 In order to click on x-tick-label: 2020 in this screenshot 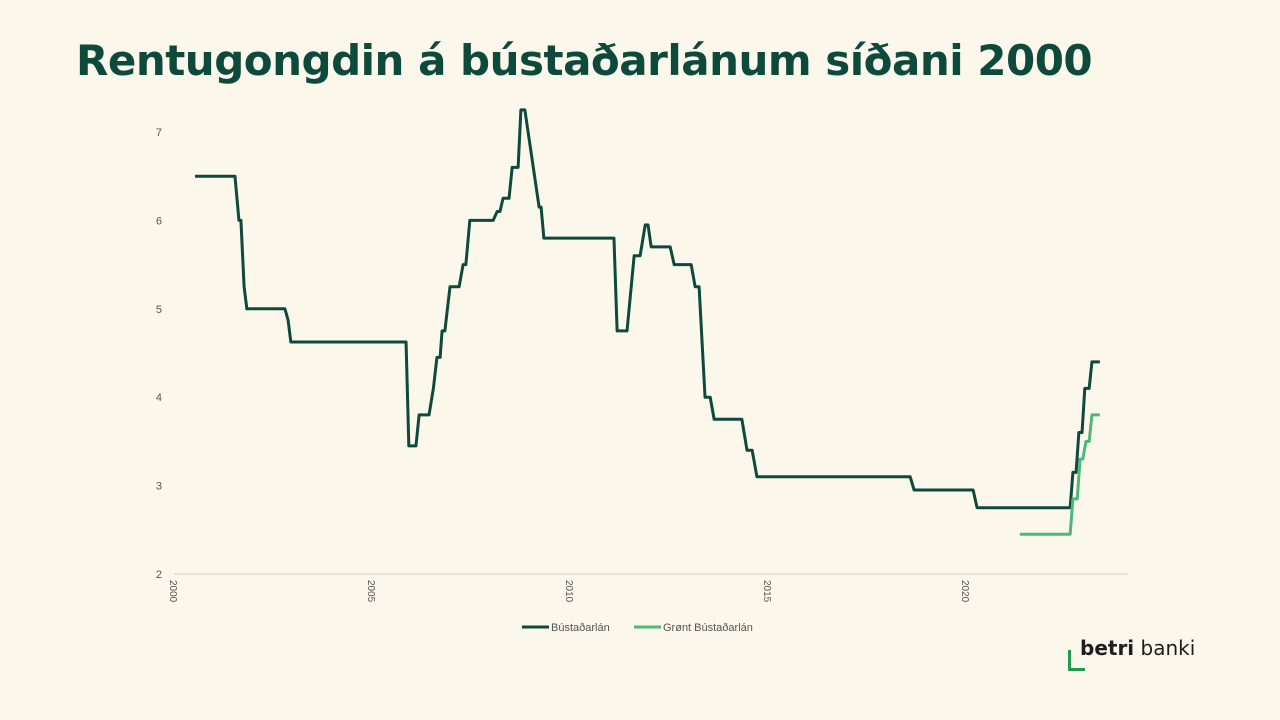, I will do `click(964, 591)`.